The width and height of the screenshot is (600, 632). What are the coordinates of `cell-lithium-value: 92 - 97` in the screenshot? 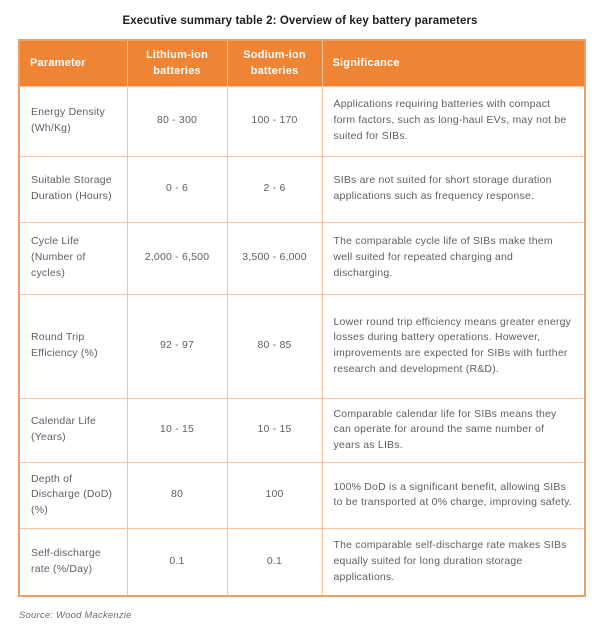 It's located at (177, 346).